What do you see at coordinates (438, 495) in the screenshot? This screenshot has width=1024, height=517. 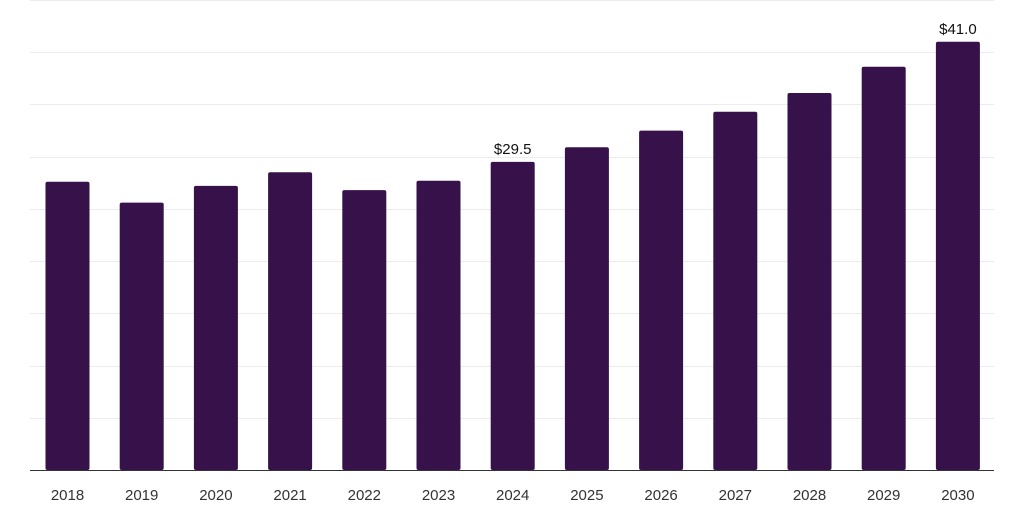 I see `x-tick-label-2023: 2023` at bounding box center [438, 495].